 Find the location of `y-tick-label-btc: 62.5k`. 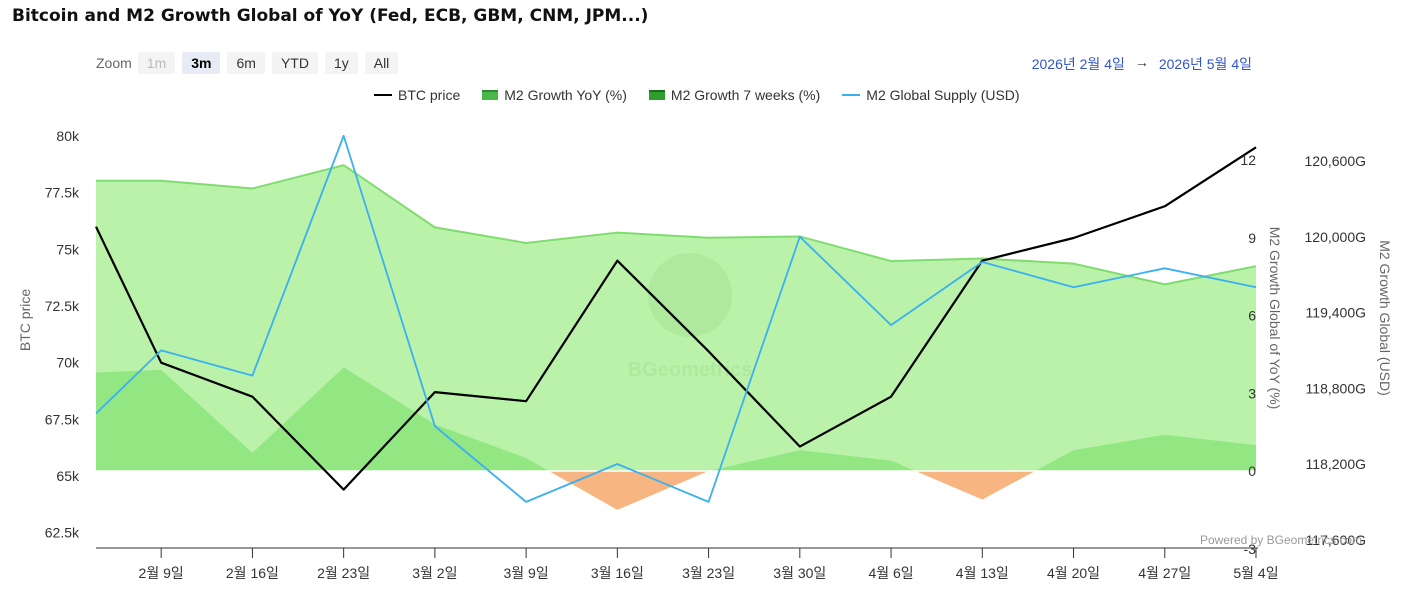

y-tick-label-btc: 62.5k is located at coordinates (62, 533).